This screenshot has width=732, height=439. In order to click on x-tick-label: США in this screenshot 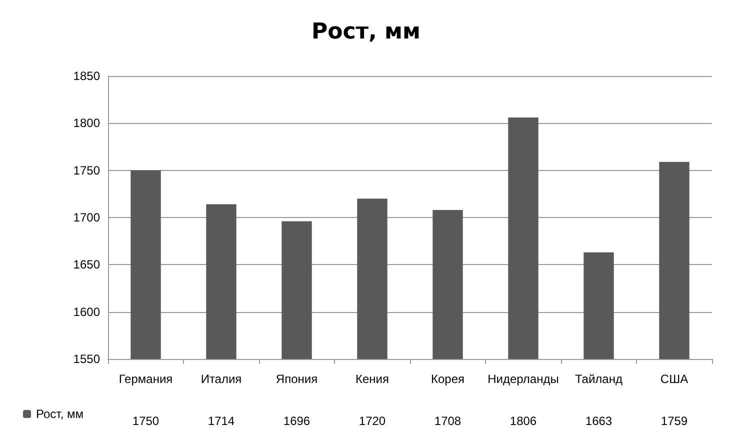, I will do `click(674, 379)`.